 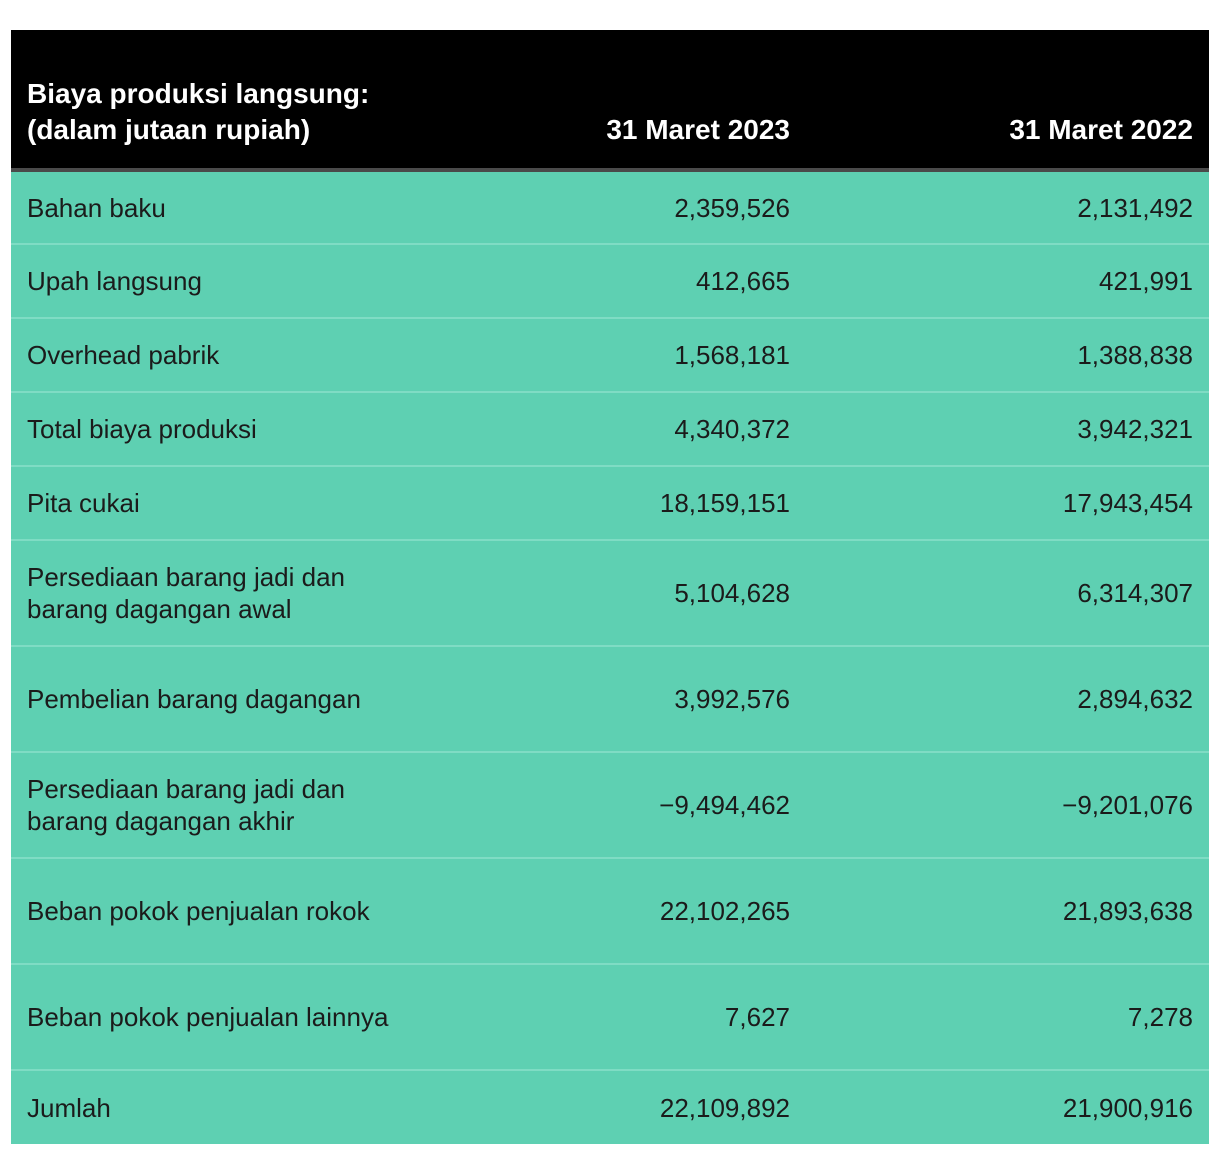 What do you see at coordinates (1007, 502) in the screenshot?
I see `value-2022: 17,943,454` at bounding box center [1007, 502].